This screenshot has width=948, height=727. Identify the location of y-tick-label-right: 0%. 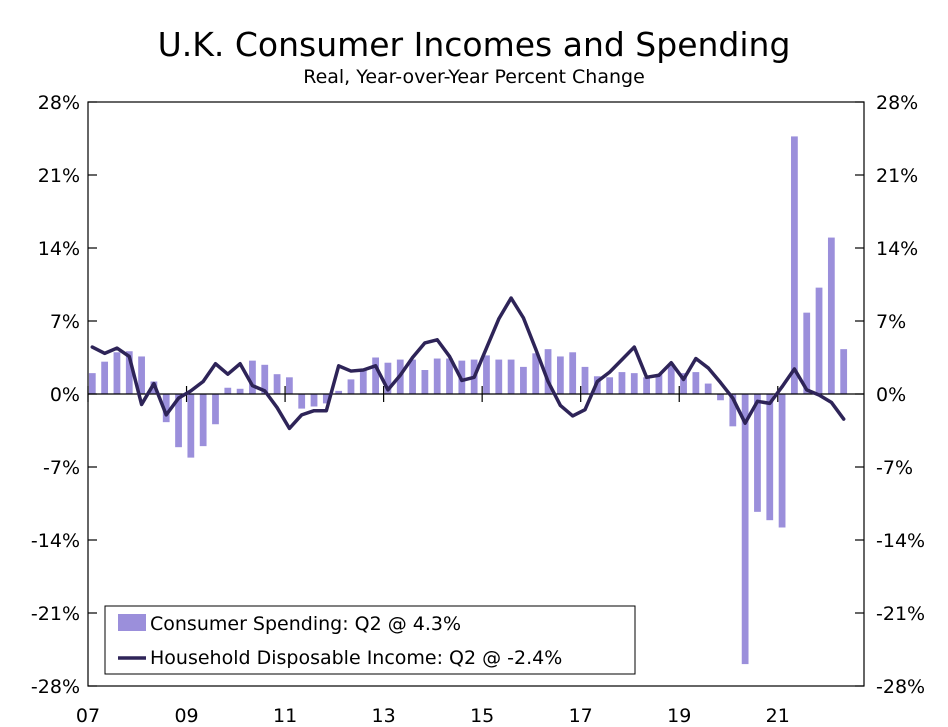
(891, 395).